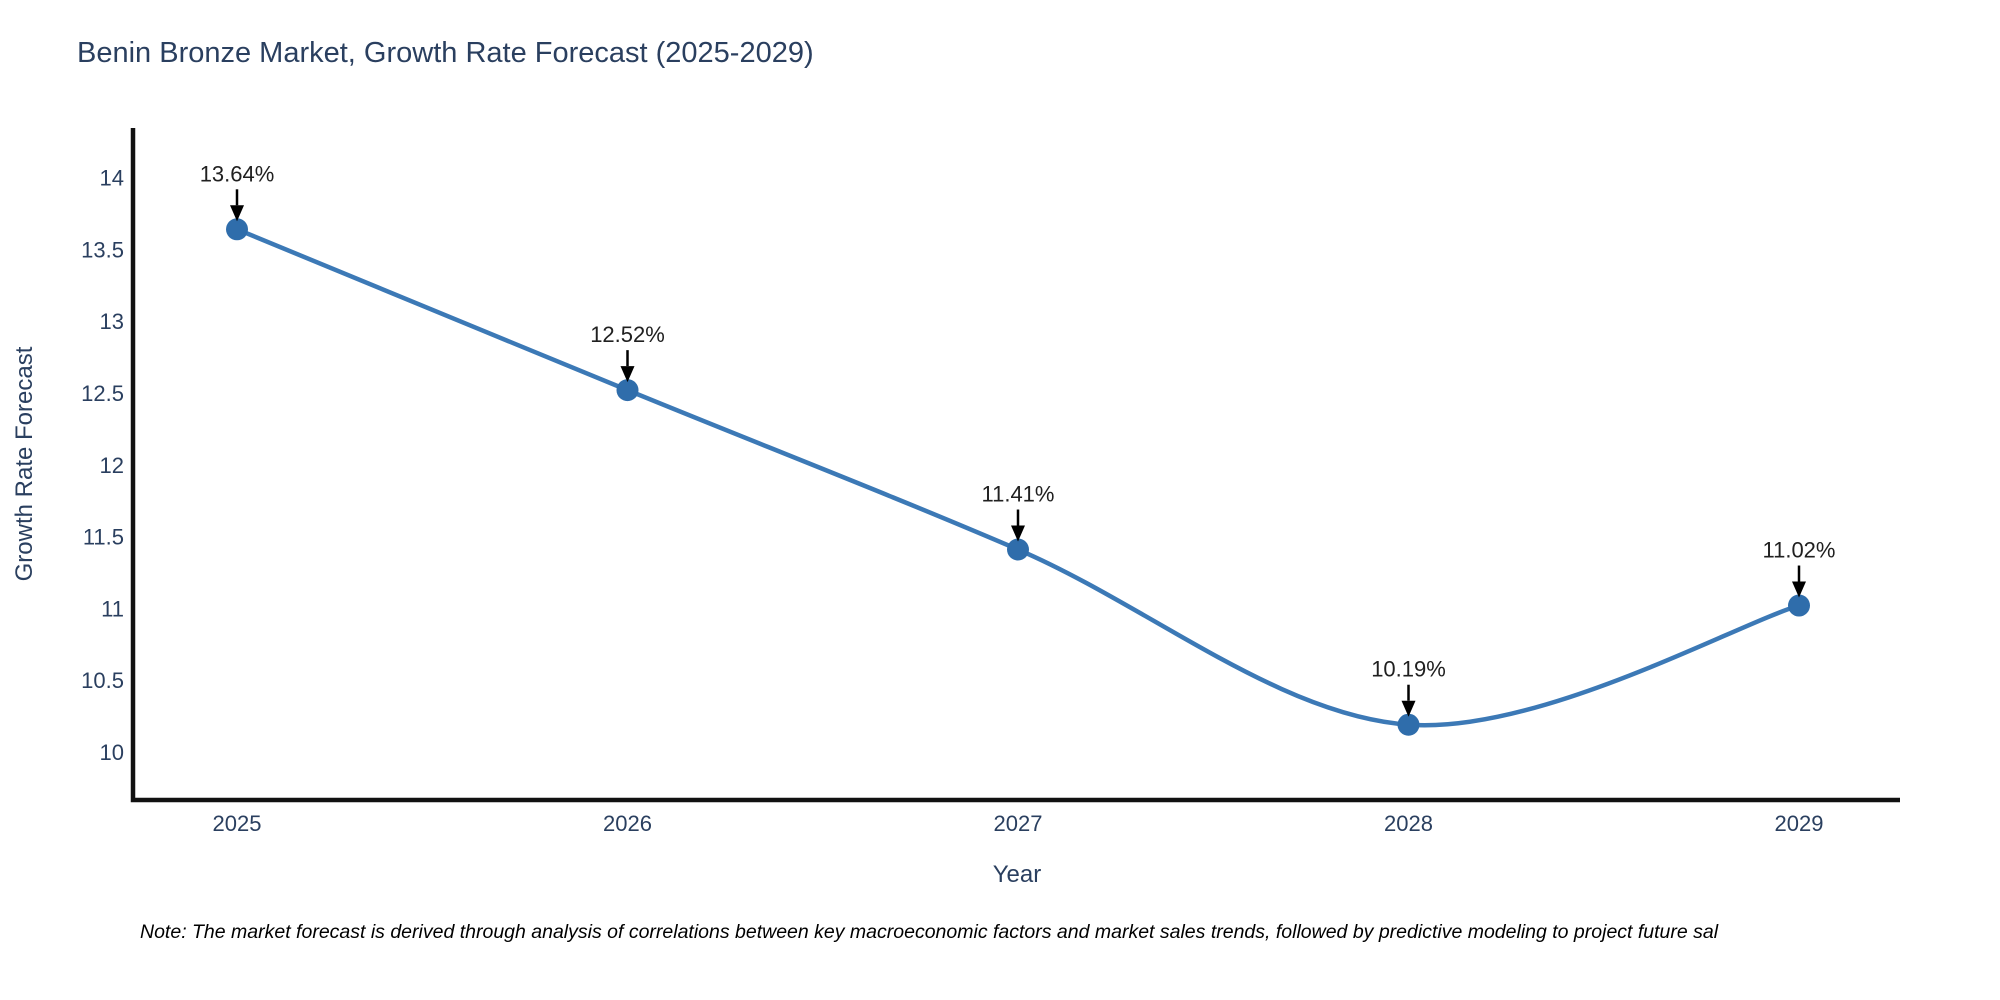 This screenshot has height=1000, width=2000. Describe the element at coordinates (627, 334) in the screenshot. I see `point-label: 12.52%` at that location.